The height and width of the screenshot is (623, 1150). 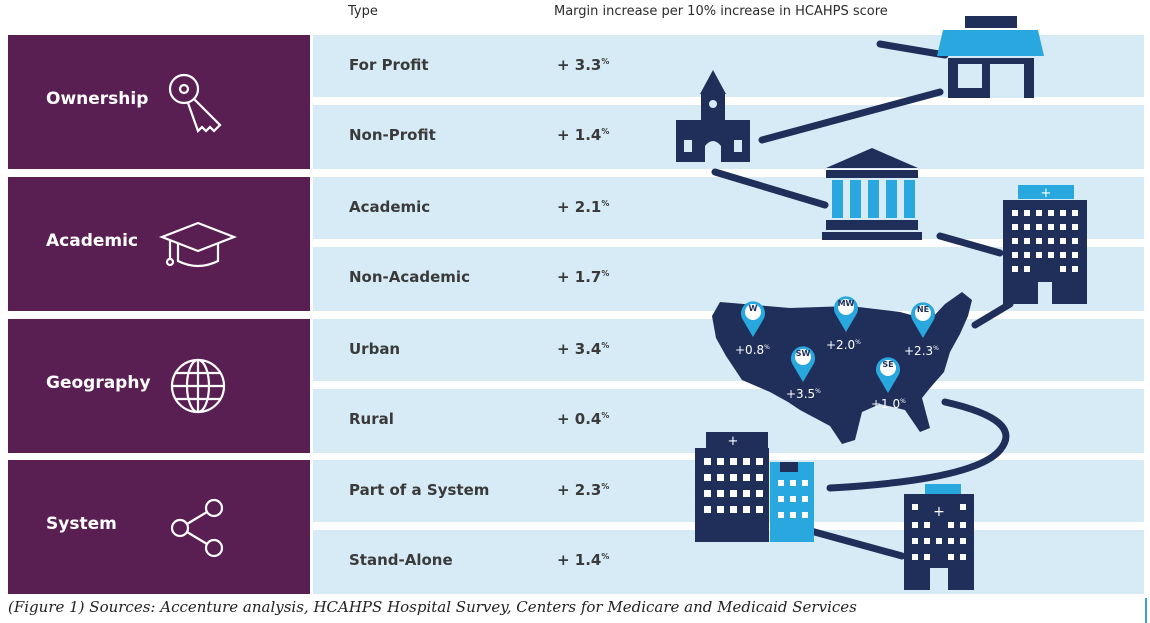 What do you see at coordinates (728, 562) in the screenshot?
I see `table-row: Stand-Alone + 1.4%` at bounding box center [728, 562].